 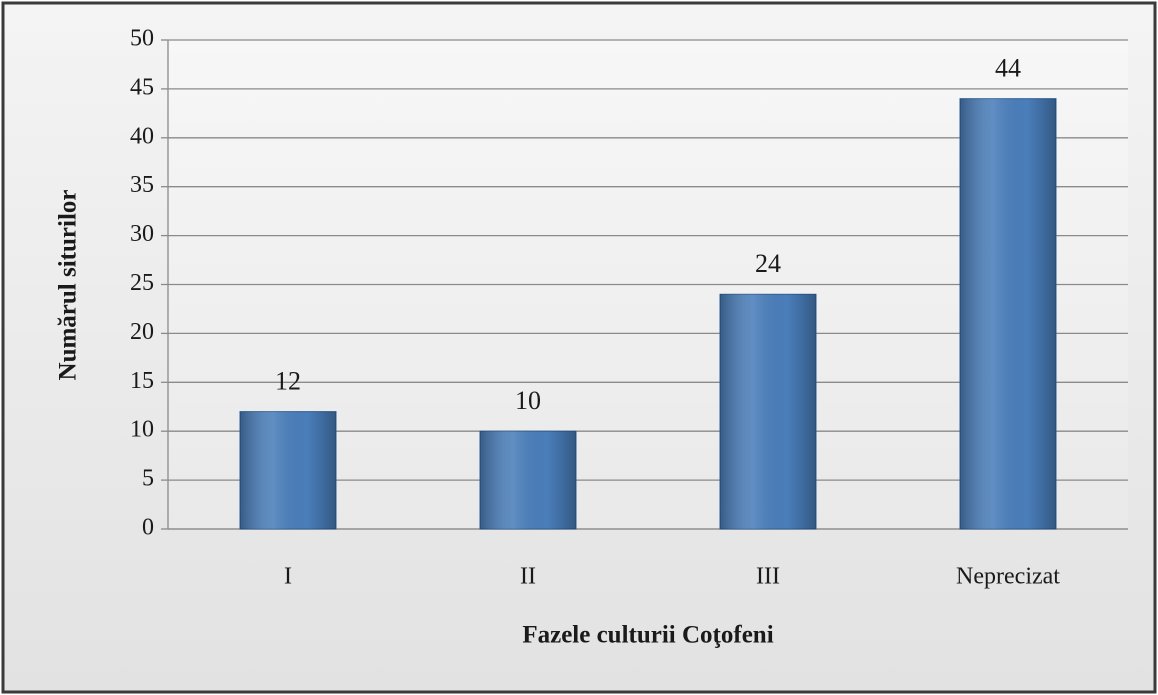 What do you see at coordinates (142, 87) in the screenshot?
I see `y-tick-label: 45` at bounding box center [142, 87].